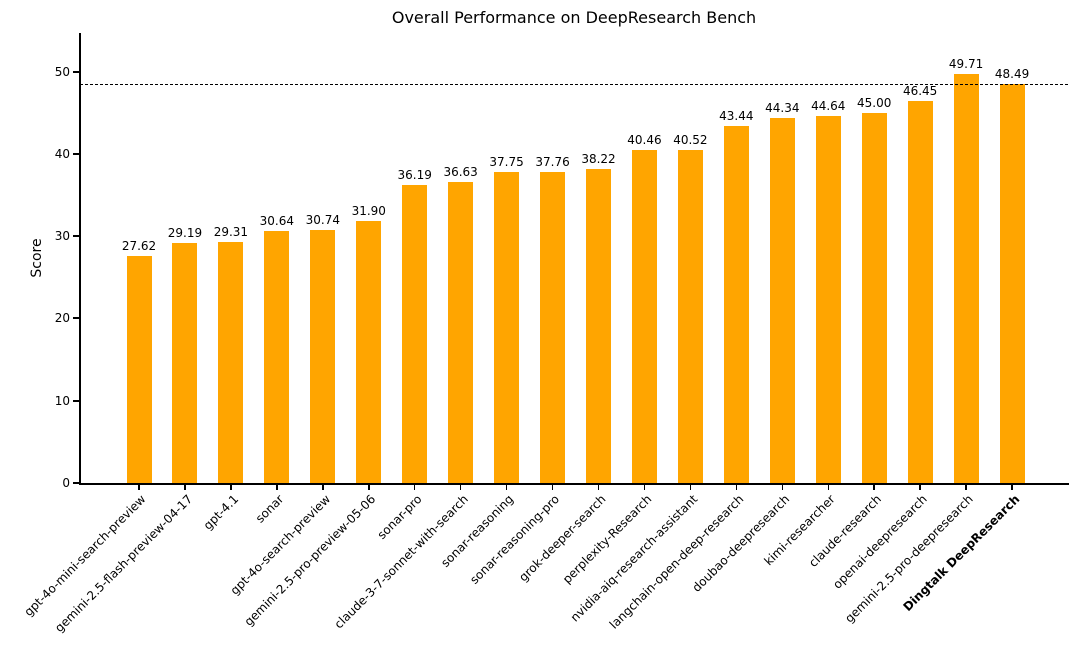 The width and height of the screenshot is (1080, 648). What do you see at coordinates (231, 231) in the screenshot?
I see `bar-value-label: 29.31` at bounding box center [231, 231].